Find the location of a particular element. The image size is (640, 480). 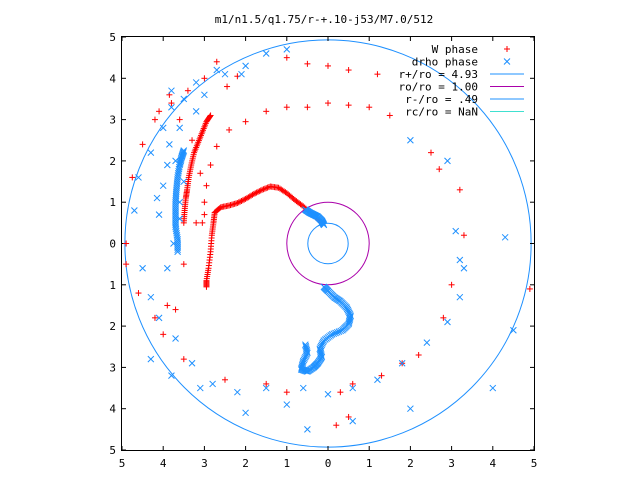

legend-label-circle-1: ro/ro = 1.00 is located at coordinates (438, 87).